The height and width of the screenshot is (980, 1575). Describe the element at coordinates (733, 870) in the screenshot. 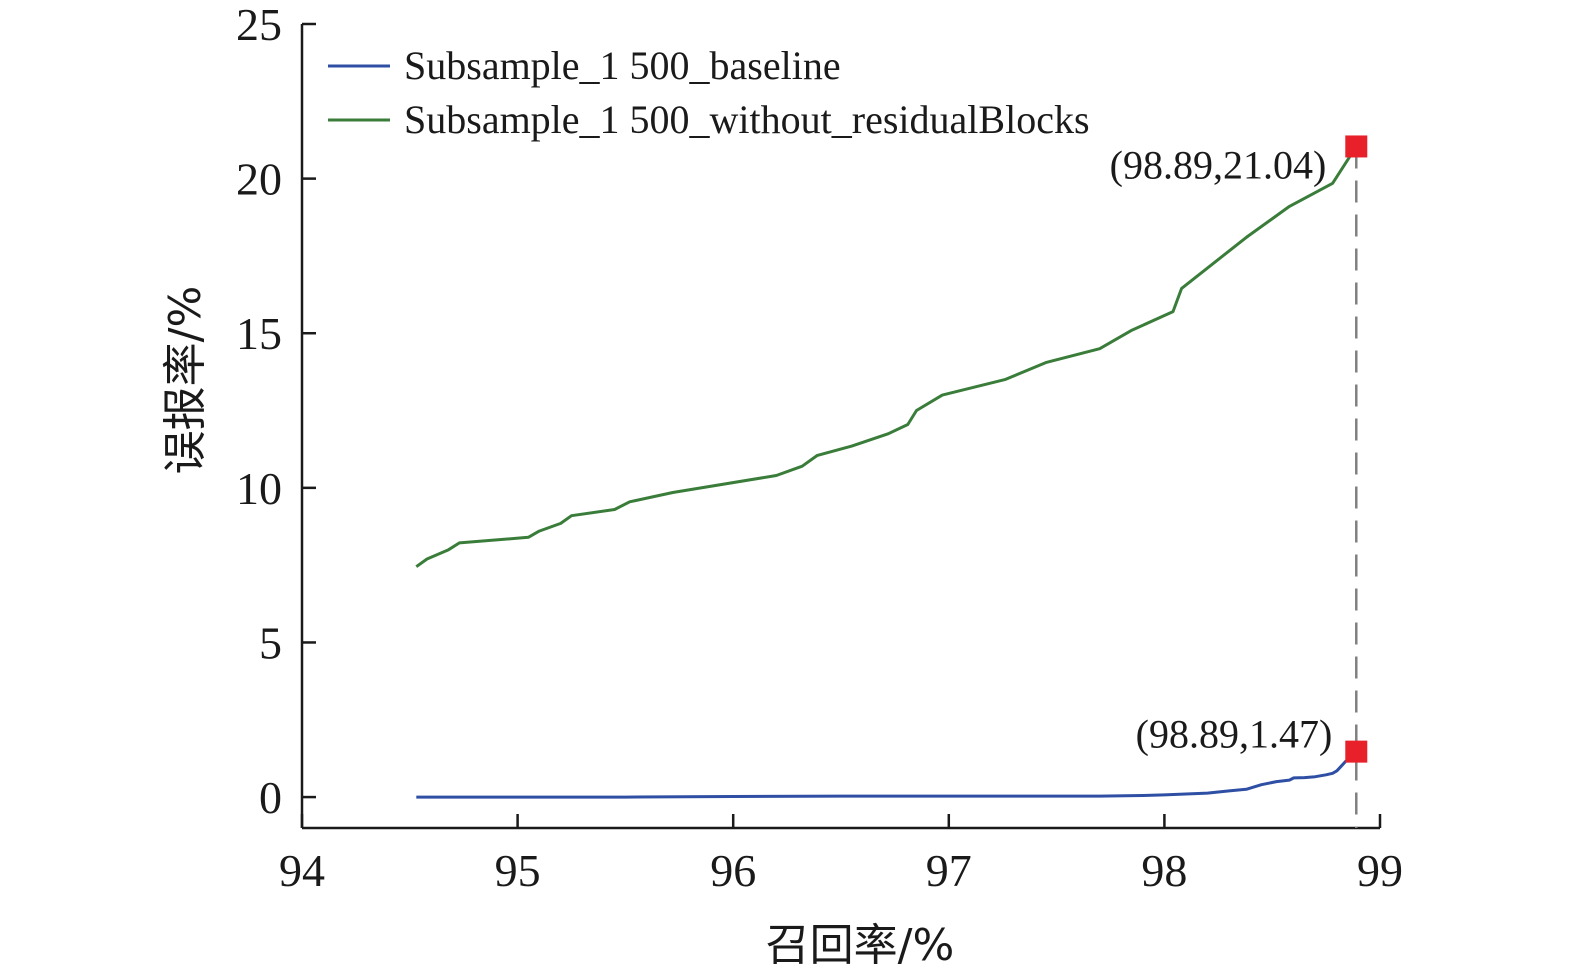

I see `x-tick-label: 96` at that location.